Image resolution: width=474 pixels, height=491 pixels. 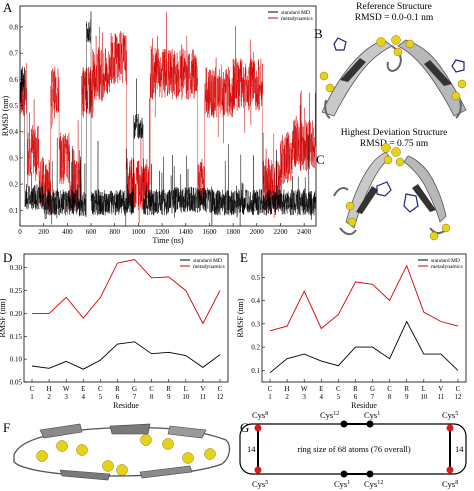 What do you see at coordinates (13, 185) in the screenshot?
I see `y-tick-label: 0.2` at bounding box center [13, 185].